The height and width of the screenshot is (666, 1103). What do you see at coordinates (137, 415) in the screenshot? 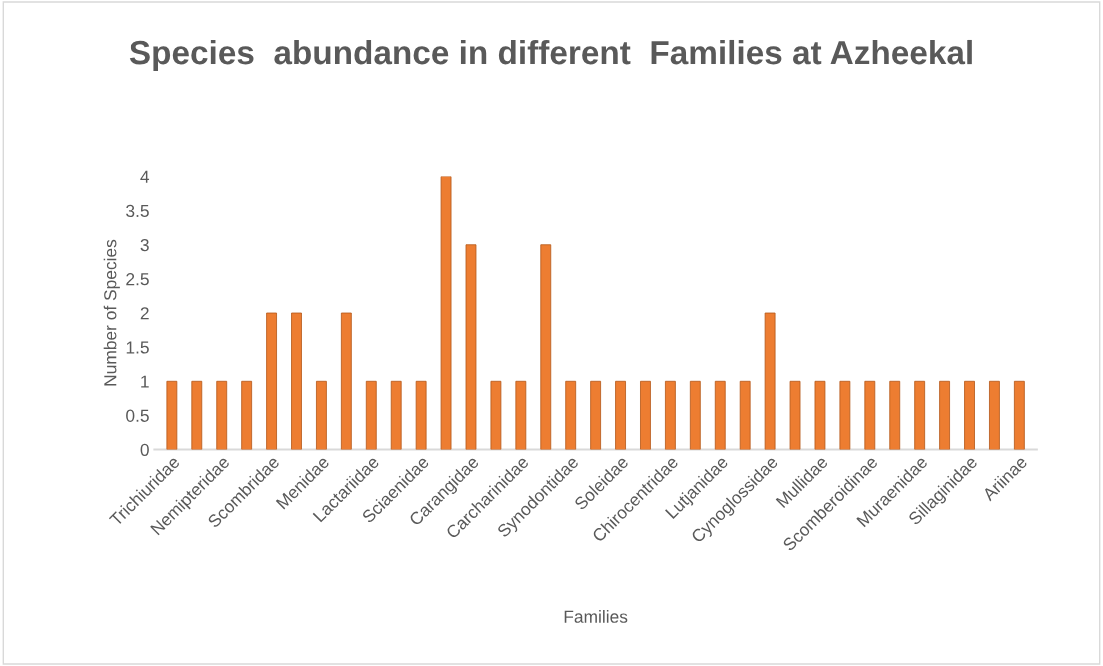
I see `y-tick-label: 0.5` at bounding box center [137, 415].